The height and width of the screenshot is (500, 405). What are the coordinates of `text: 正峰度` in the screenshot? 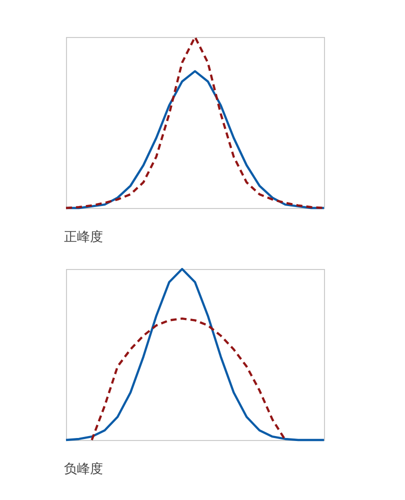 It's located at (83, 237).